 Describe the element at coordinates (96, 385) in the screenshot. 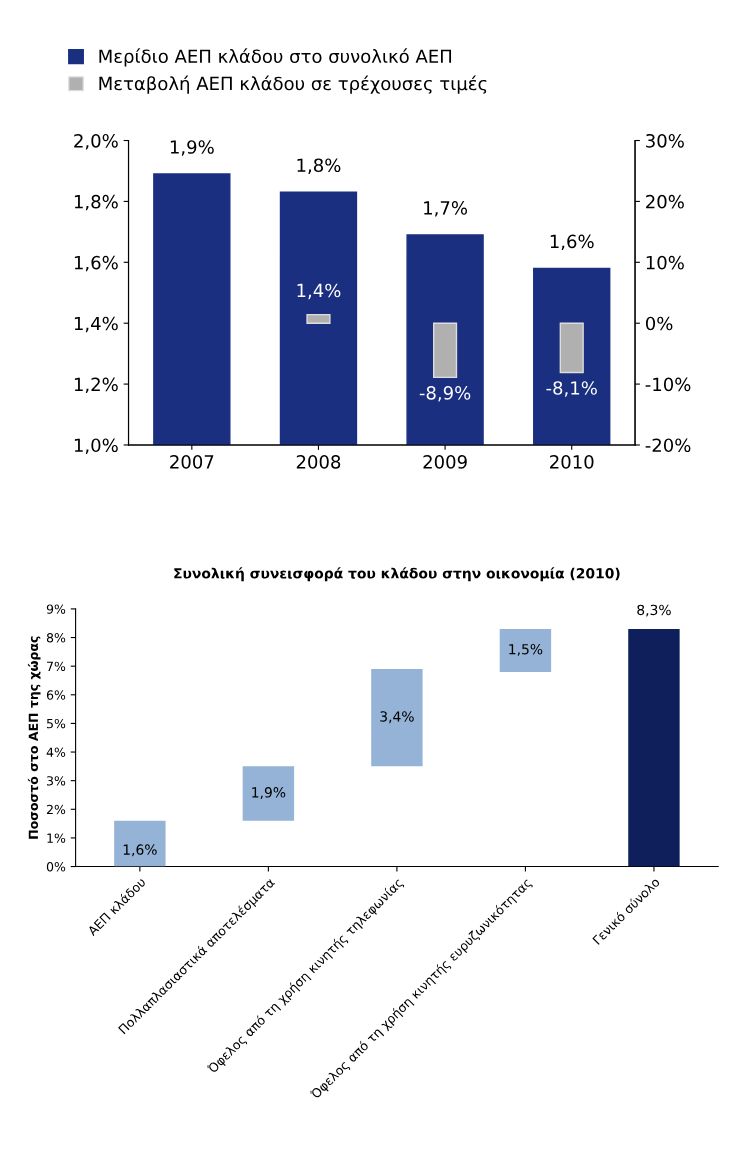

I see `y-tick-label: 1,2%` at that location.